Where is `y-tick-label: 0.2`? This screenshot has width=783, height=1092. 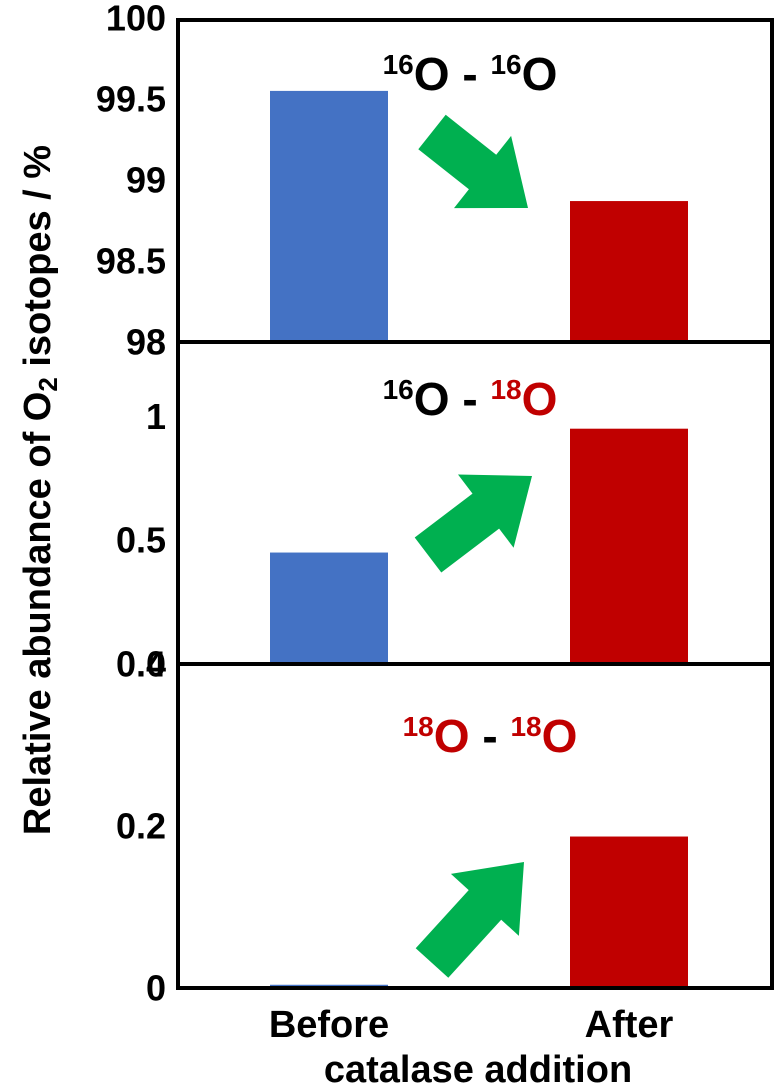 y-tick-label: 0.2 is located at coordinates (141, 826).